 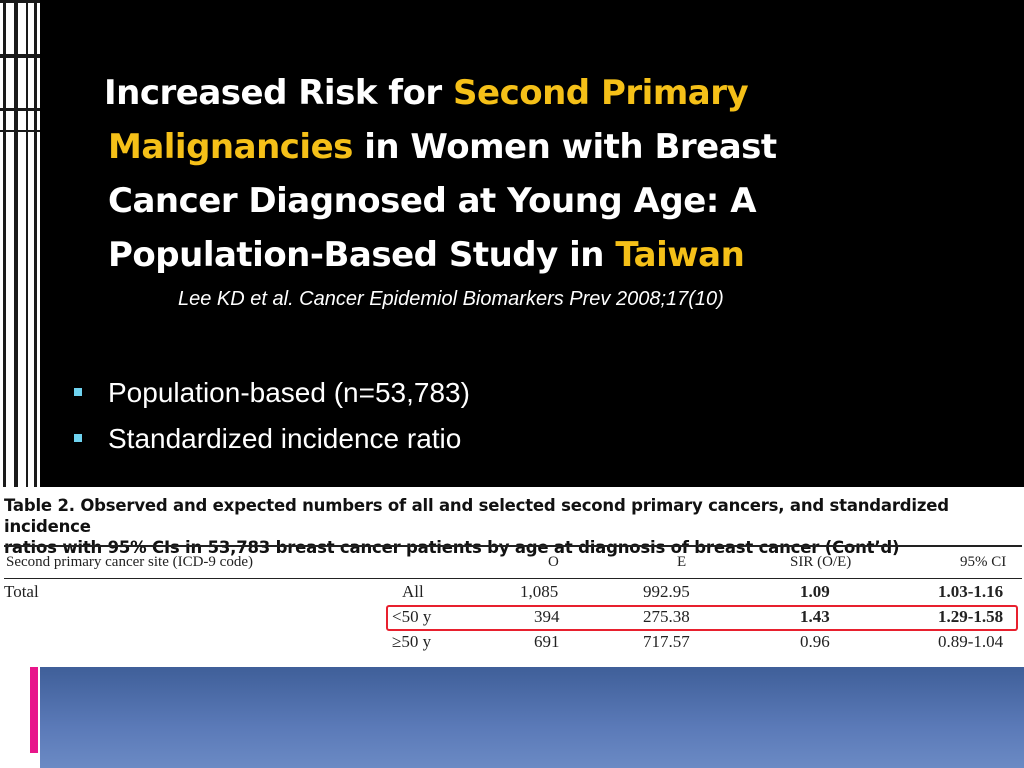 What do you see at coordinates (432, 201) in the screenshot?
I see `title-line3: Cancer Diagnosed at Young Age: A` at bounding box center [432, 201].